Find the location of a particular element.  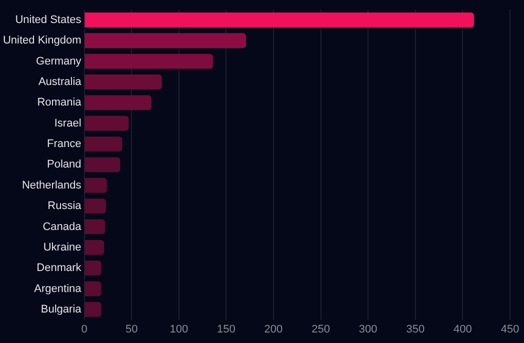

x-tick-label: 200 is located at coordinates (273, 329).